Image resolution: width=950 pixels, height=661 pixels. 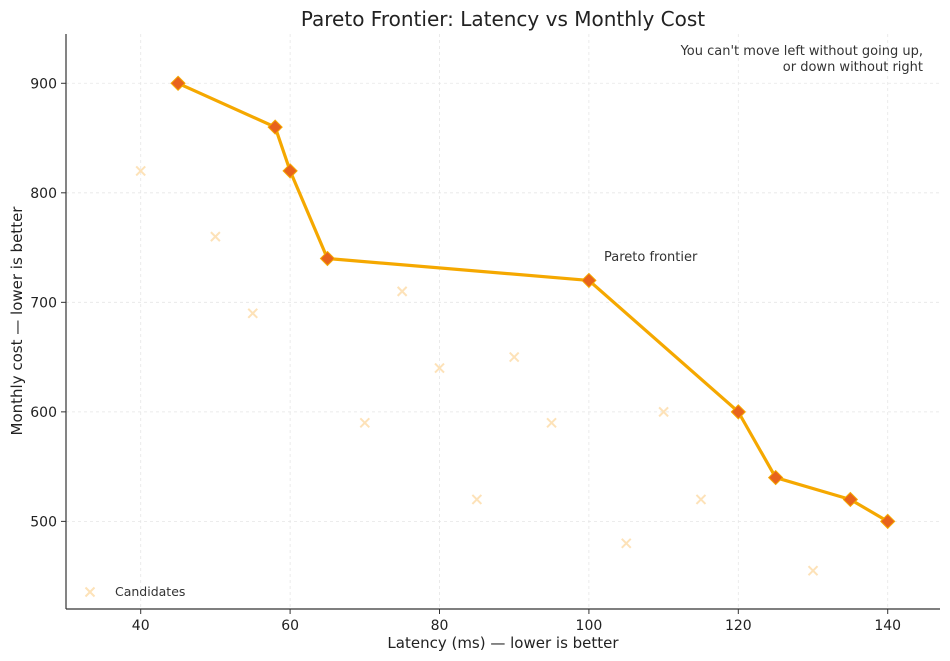 What do you see at coordinates (43, 84) in the screenshot?
I see `y-tick-label: 900` at bounding box center [43, 84].